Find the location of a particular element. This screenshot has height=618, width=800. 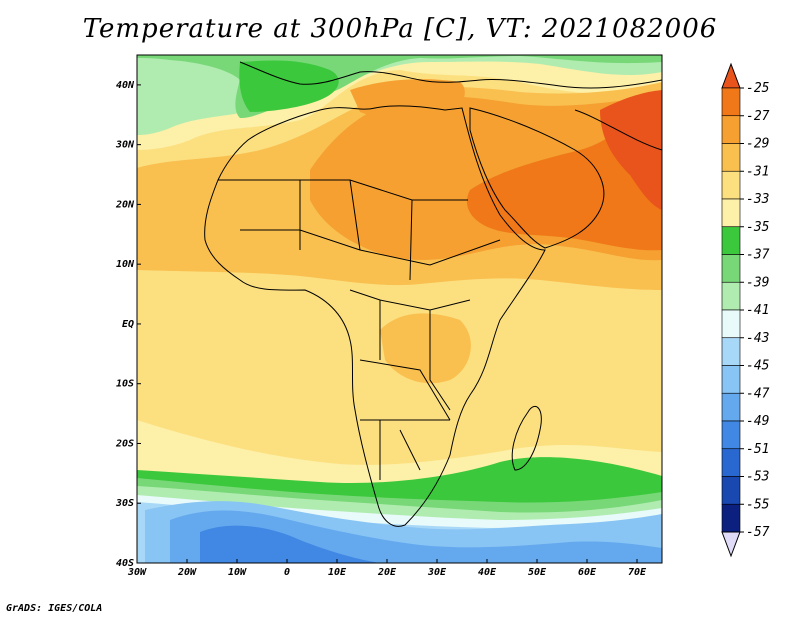

border-central is located at coordinates (410, 384).